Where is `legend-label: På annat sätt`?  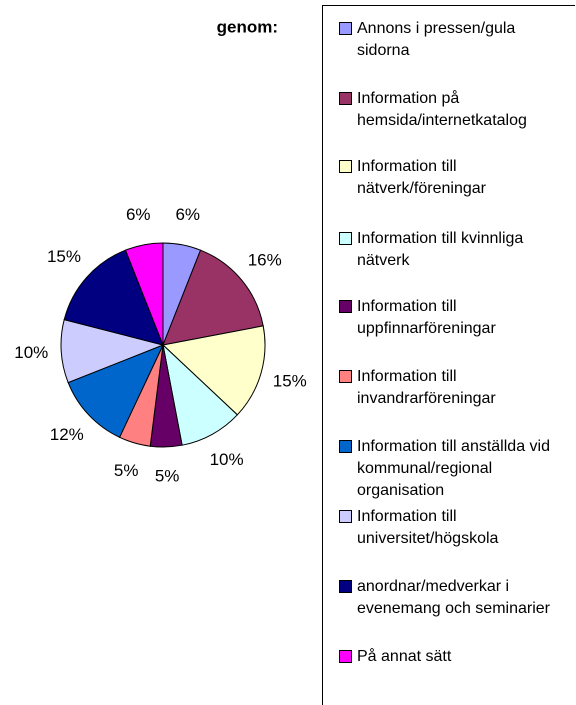 legend-label: På annat sätt is located at coordinates (404, 656).